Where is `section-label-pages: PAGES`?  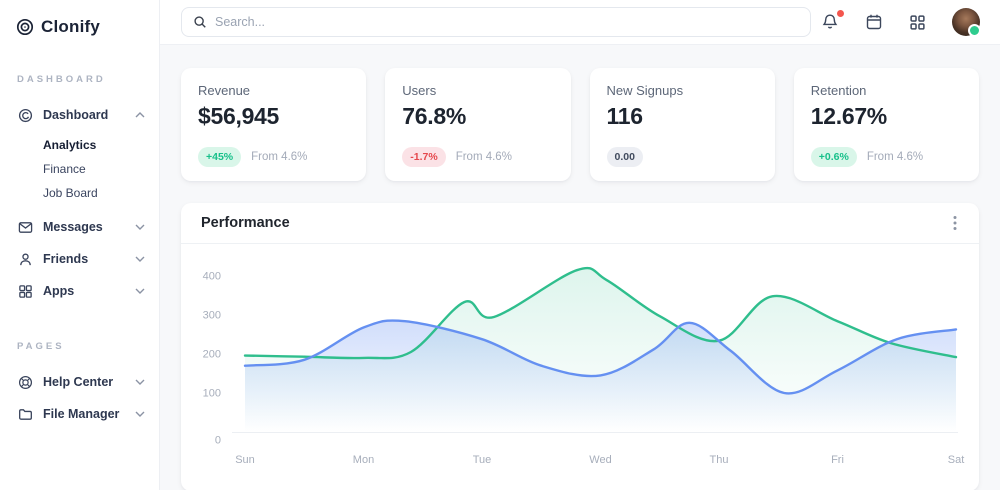 section-label-pages: PAGES is located at coordinates (41, 346).